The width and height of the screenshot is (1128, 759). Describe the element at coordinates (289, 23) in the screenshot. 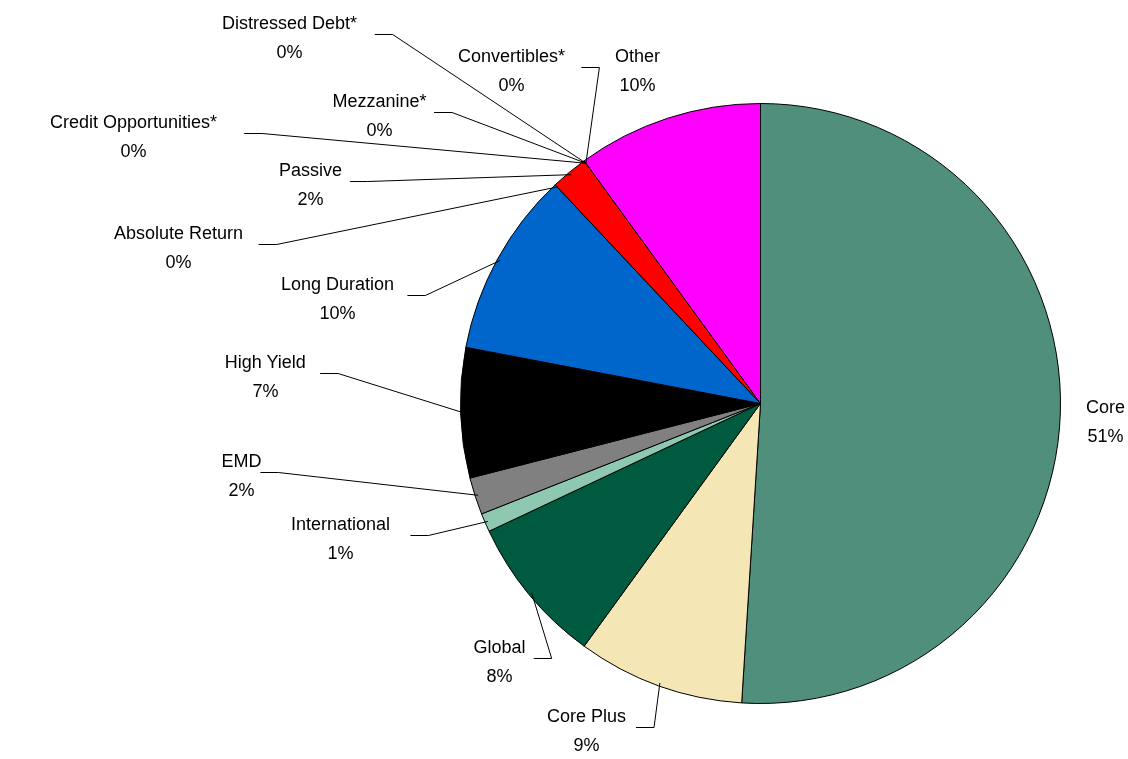

I see `category-label: Distressed Debt*` at that location.